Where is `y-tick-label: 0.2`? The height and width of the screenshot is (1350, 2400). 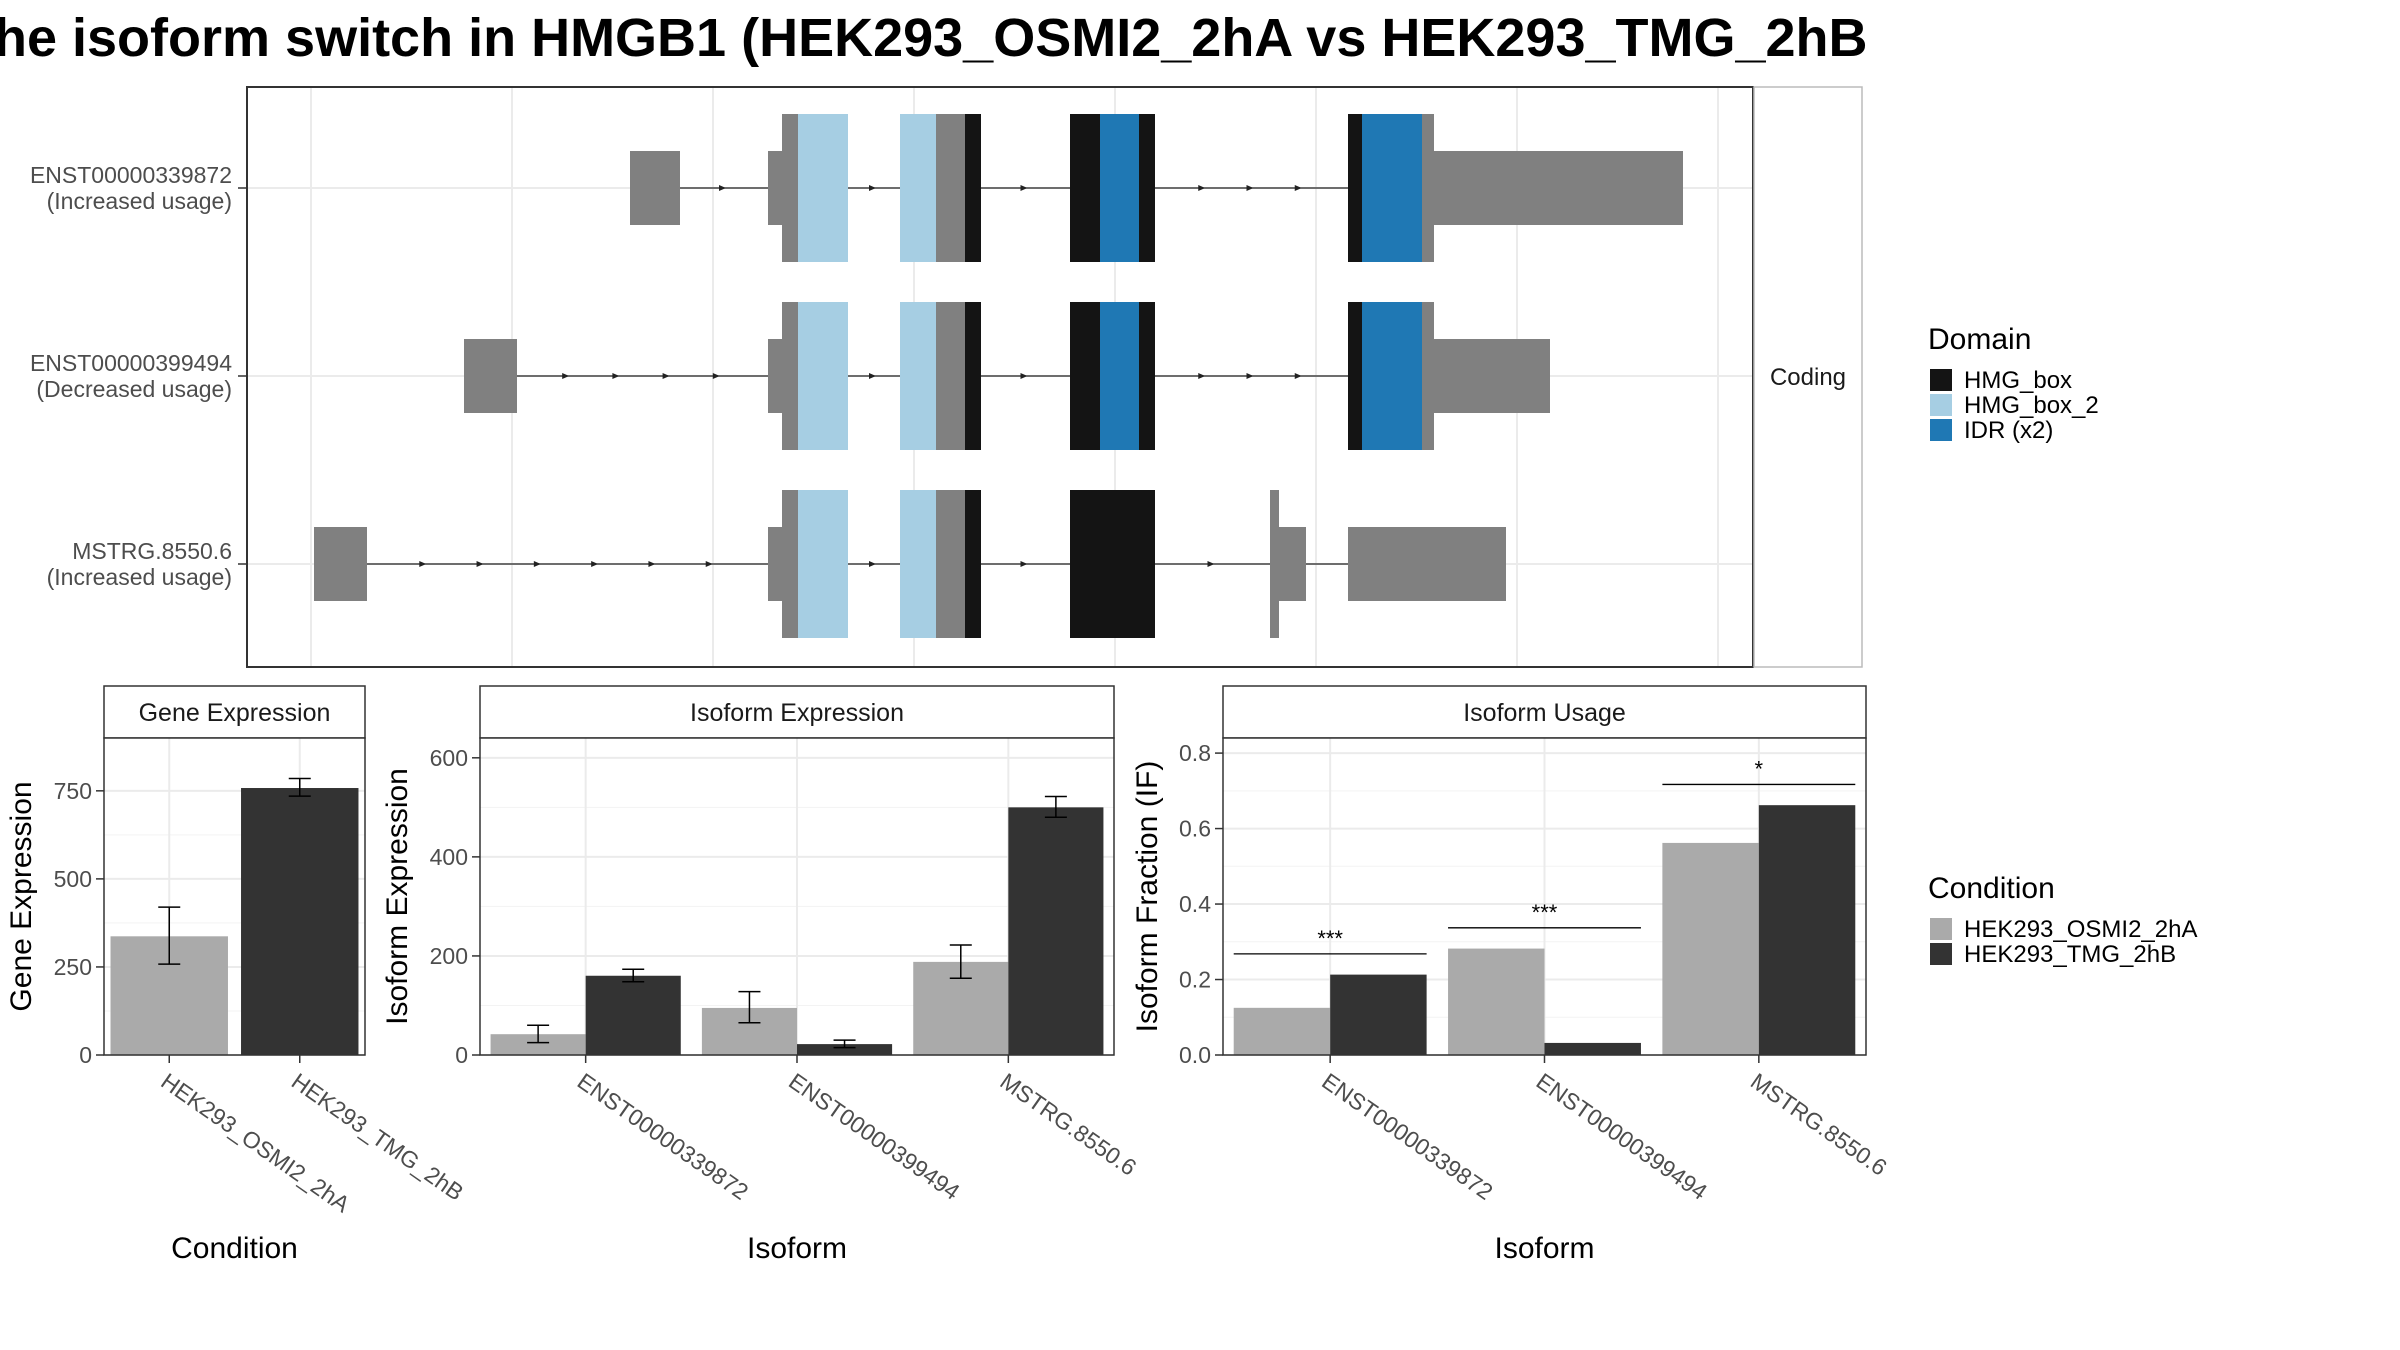 y-tick-label: 0.2 is located at coordinates (1195, 980).